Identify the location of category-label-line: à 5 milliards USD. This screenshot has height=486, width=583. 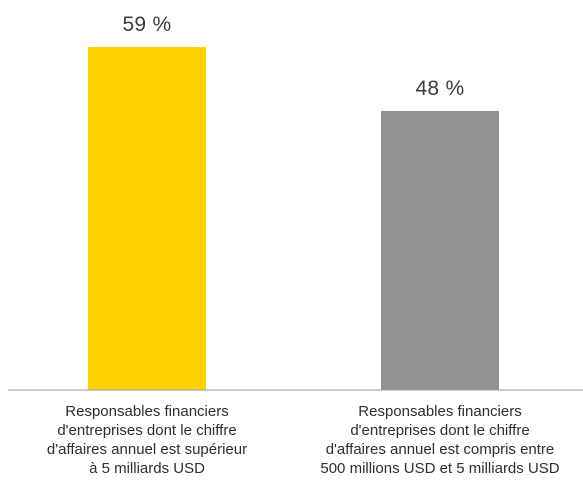
(147, 468).